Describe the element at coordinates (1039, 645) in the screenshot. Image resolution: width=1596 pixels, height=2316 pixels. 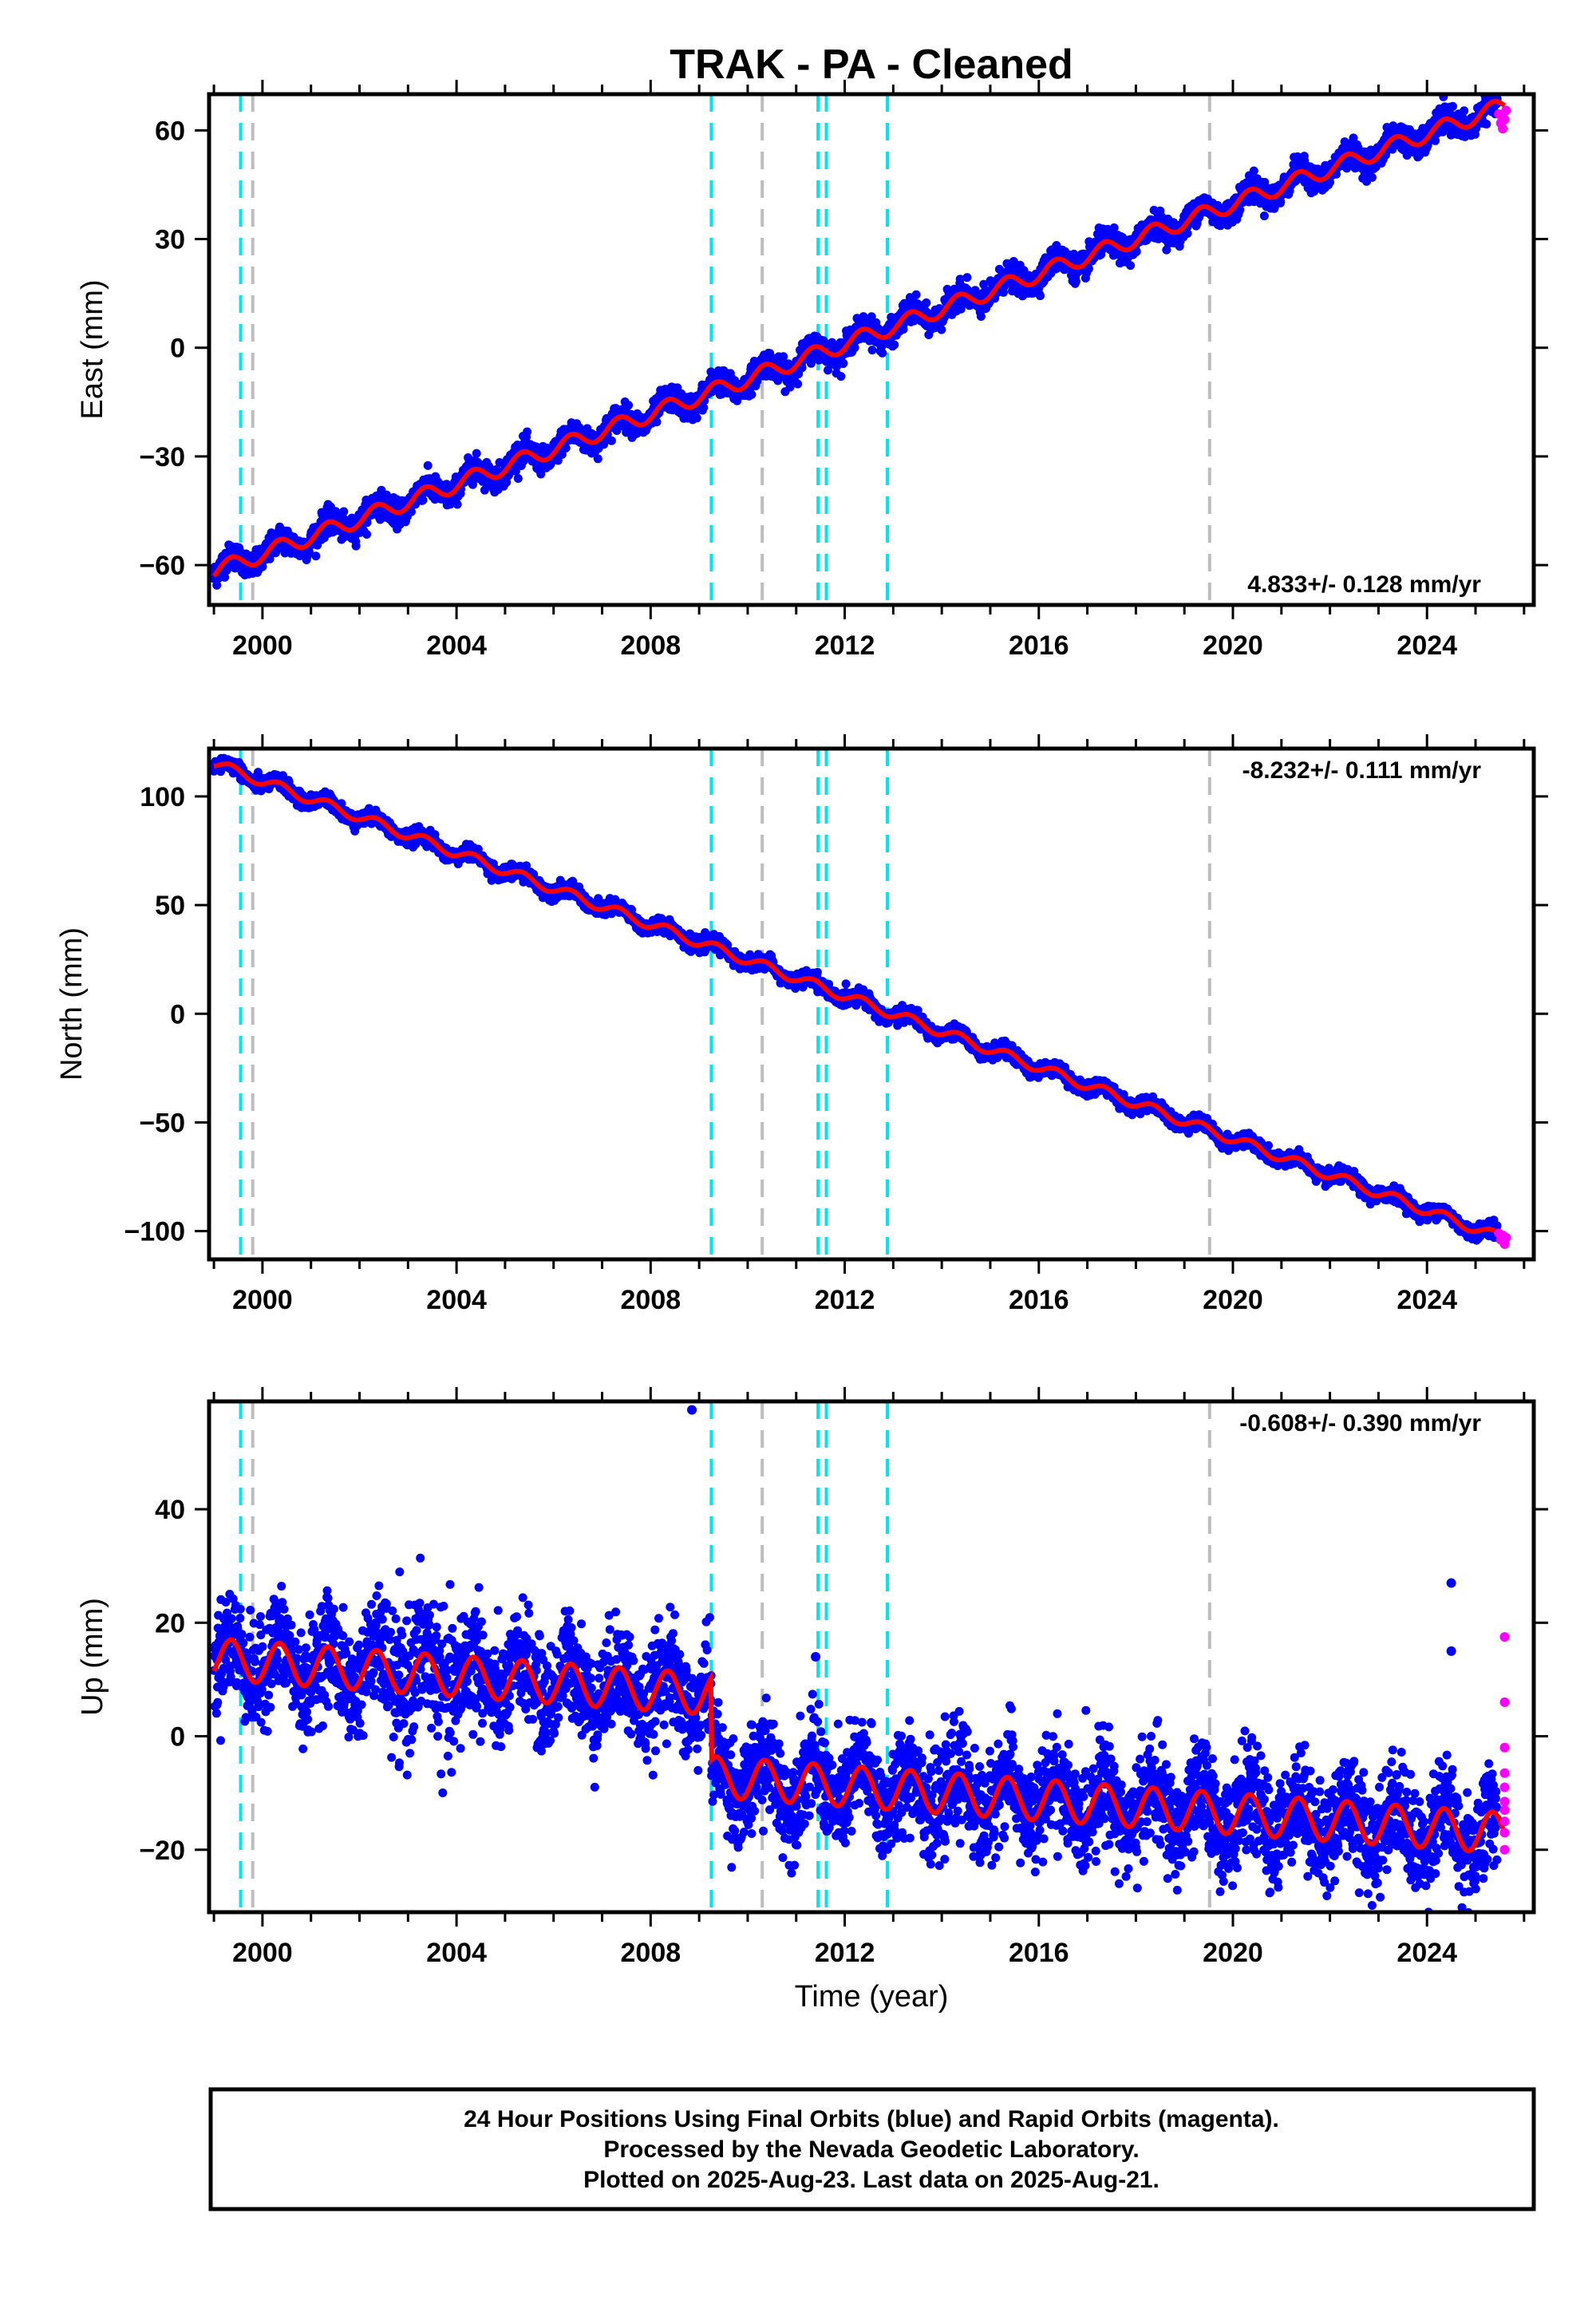
I see `x-tick-label: 2016` at that location.